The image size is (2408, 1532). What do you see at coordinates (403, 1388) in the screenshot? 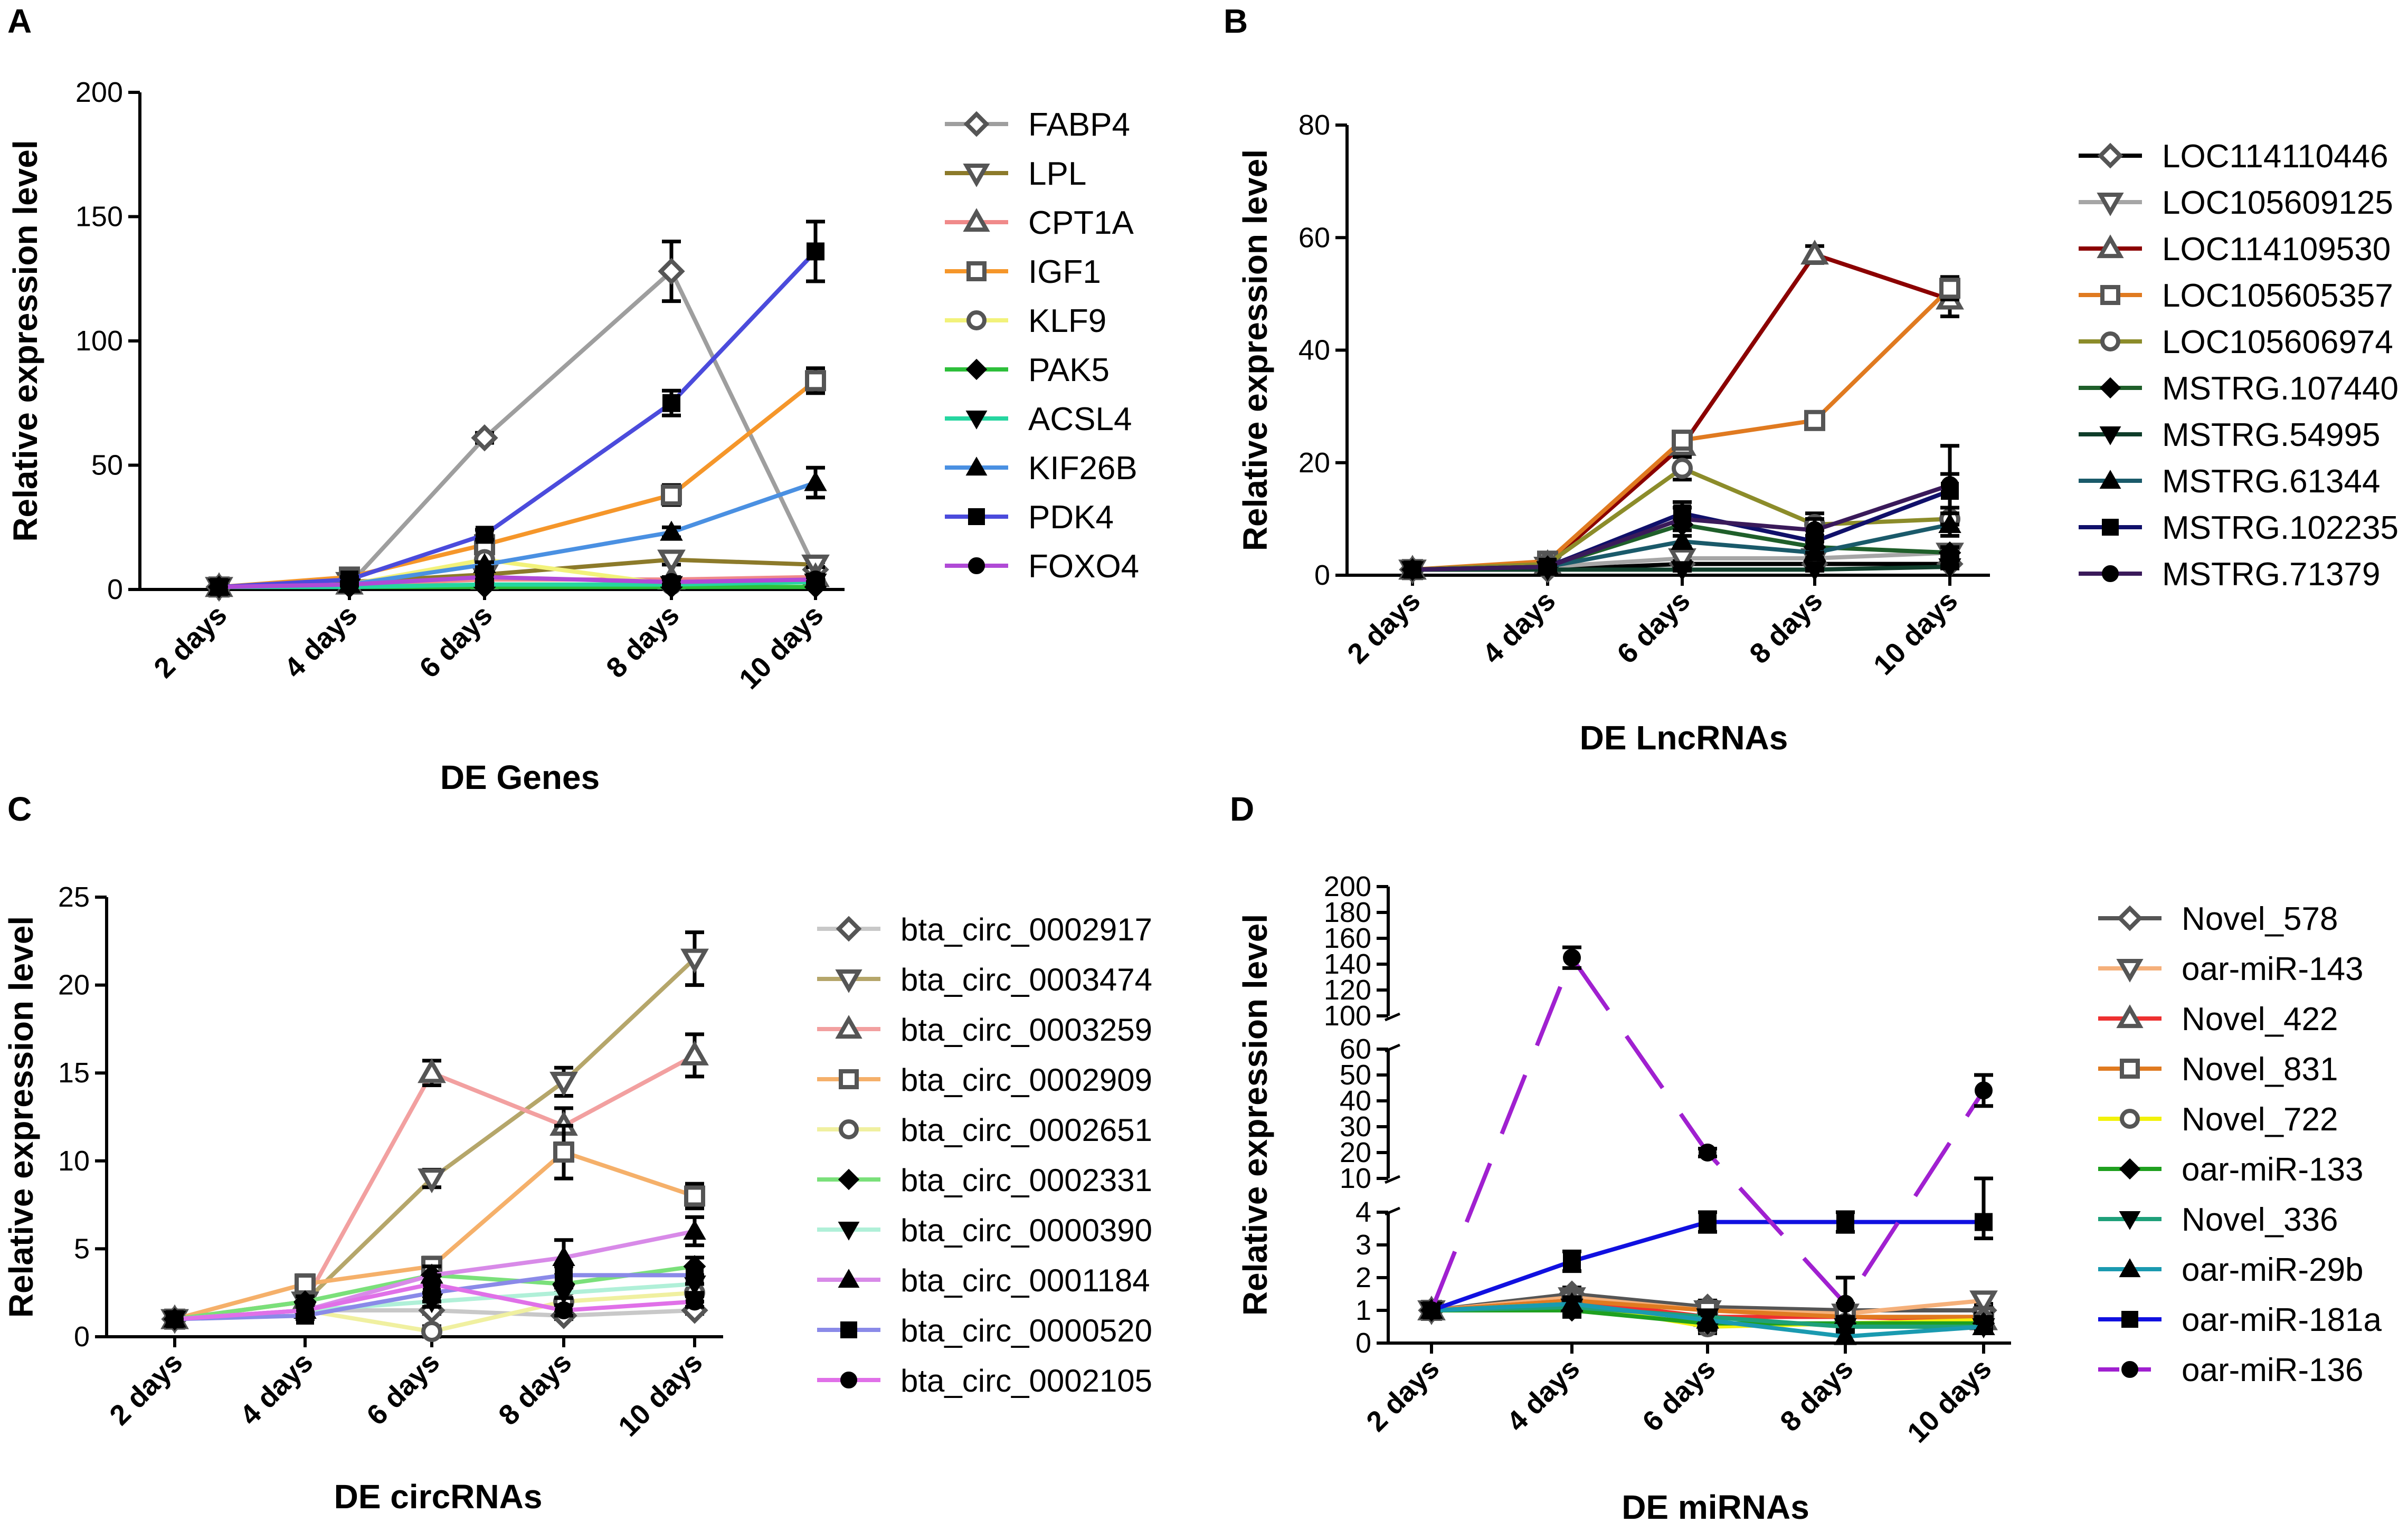
I see `panel-c-x-tick-label: 6 days` at bounding box center [403, 1388].